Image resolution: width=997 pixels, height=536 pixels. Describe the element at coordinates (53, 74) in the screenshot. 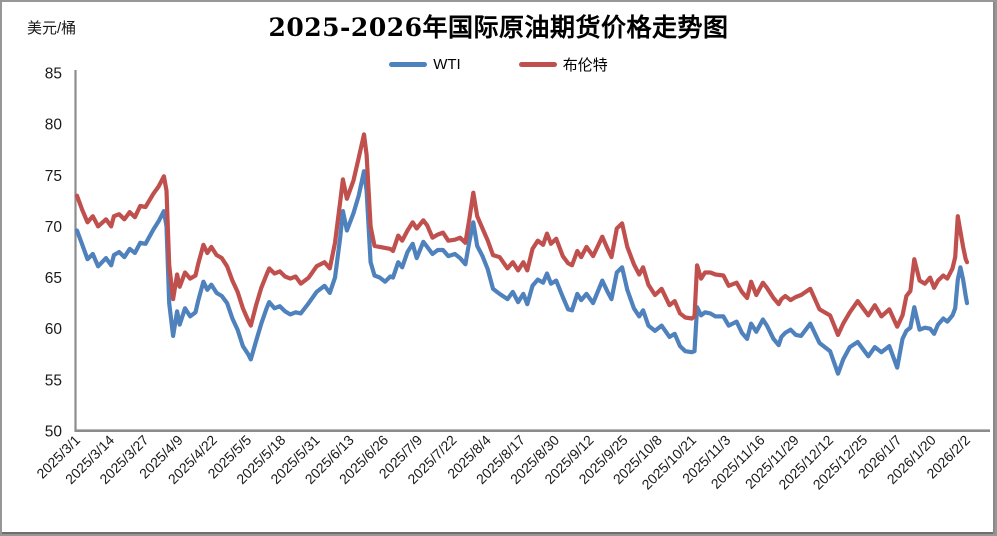

I see `y-tick-label: 85` at that location.